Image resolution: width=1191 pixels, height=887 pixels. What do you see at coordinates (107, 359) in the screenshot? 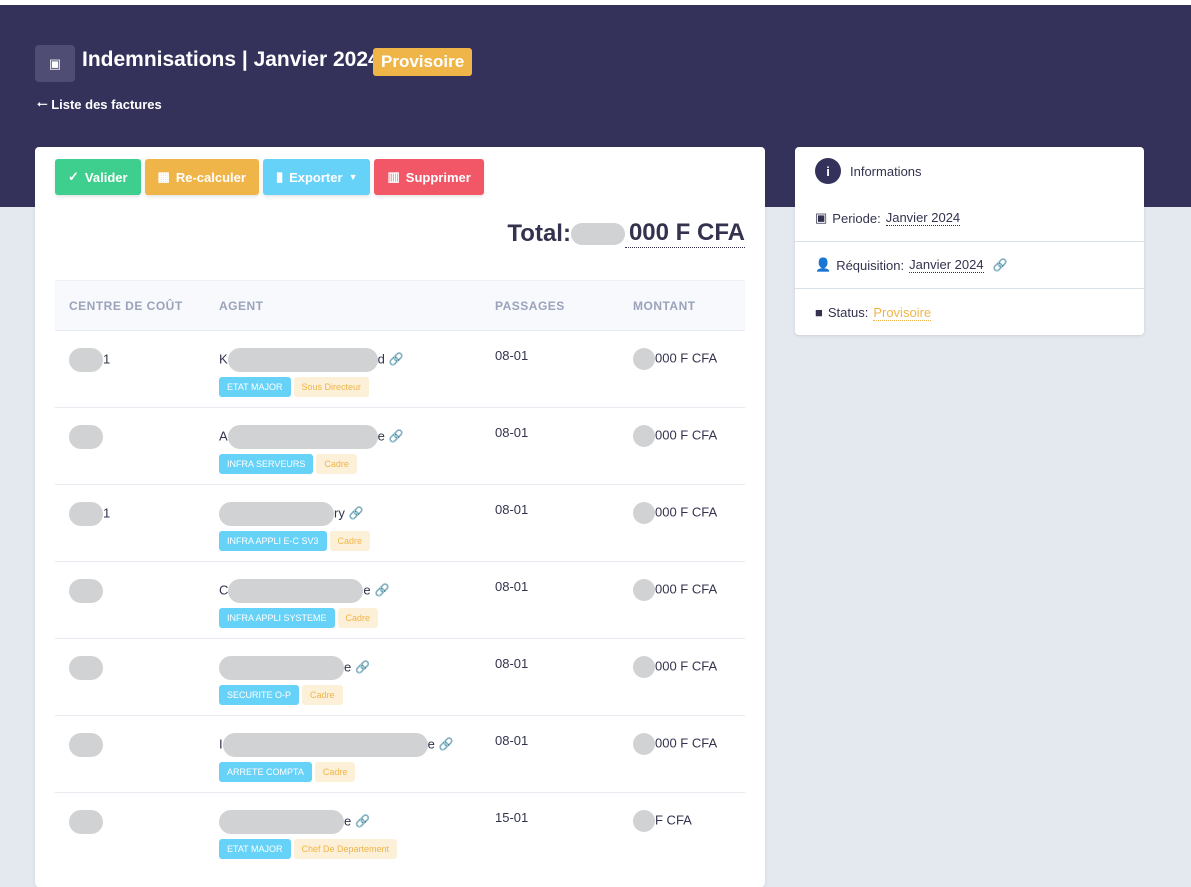
I see `cost-center: 1` at bounding box center [107, 359].